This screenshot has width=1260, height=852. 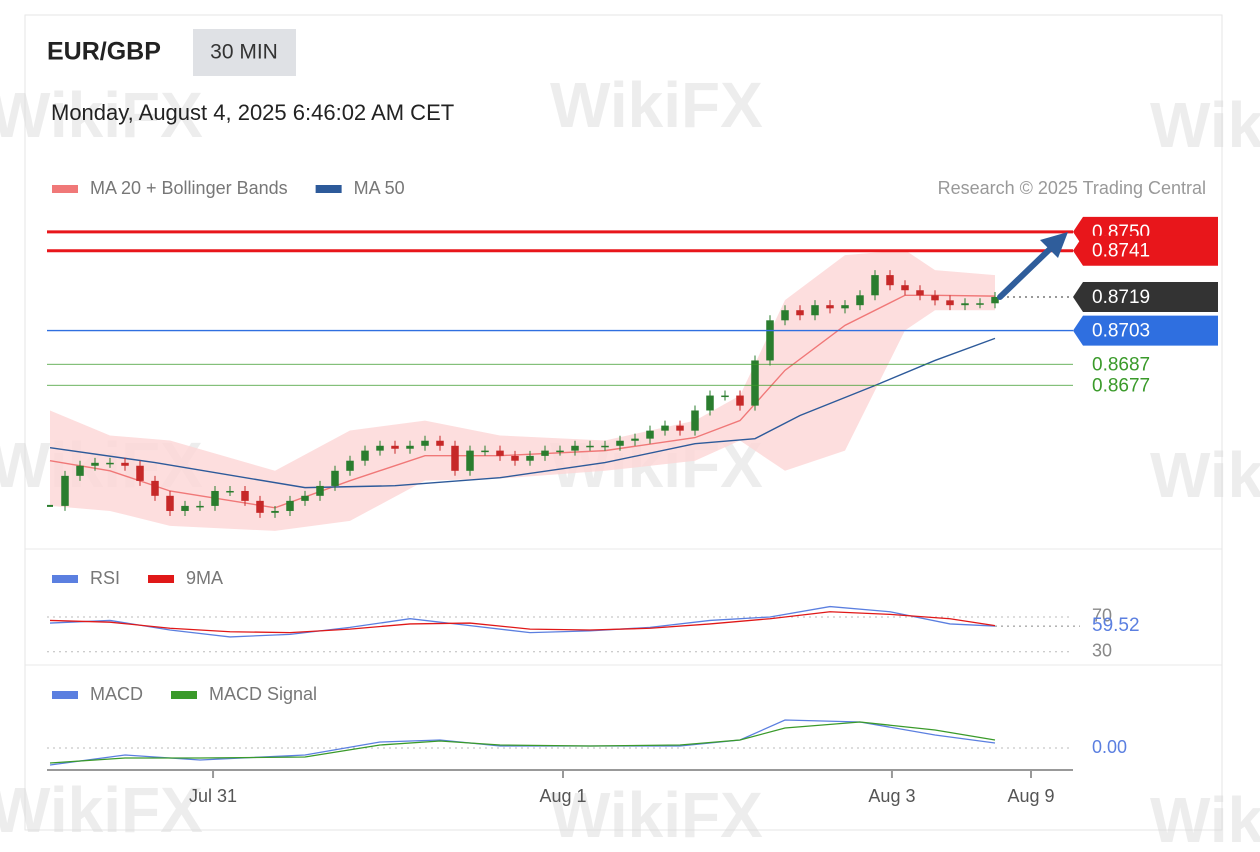 What do you see at coordinates (1102, 616) in the screenshot?
I see `y-tick-label: 70` at bounding box center [1102, 616].